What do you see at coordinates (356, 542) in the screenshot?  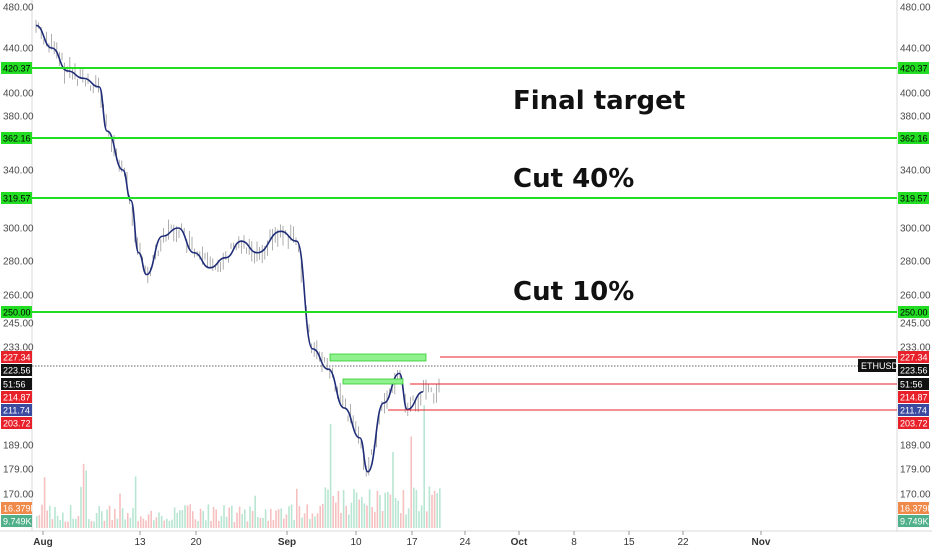 I see `time-tick-label: 10` at bounding box center [356, 542].